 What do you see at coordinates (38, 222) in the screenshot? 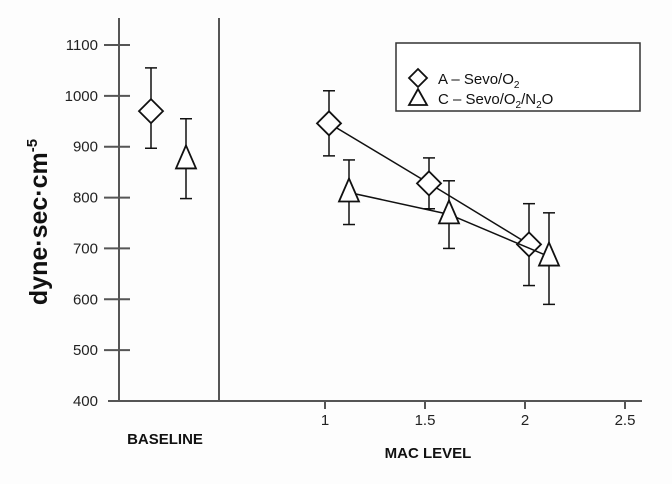
I see `y-axis-label: dyne·sec·cm-5` at bounding box center [38, 222].